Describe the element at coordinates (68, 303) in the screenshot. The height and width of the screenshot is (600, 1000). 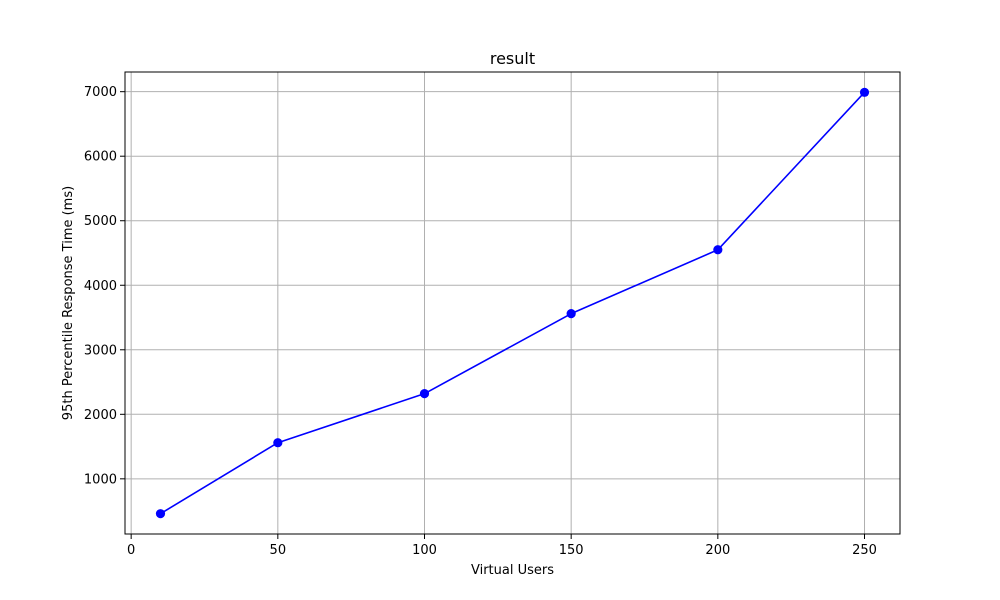
I see `y-axis-label: 95th Percentile Response Time (ms)` at that location.